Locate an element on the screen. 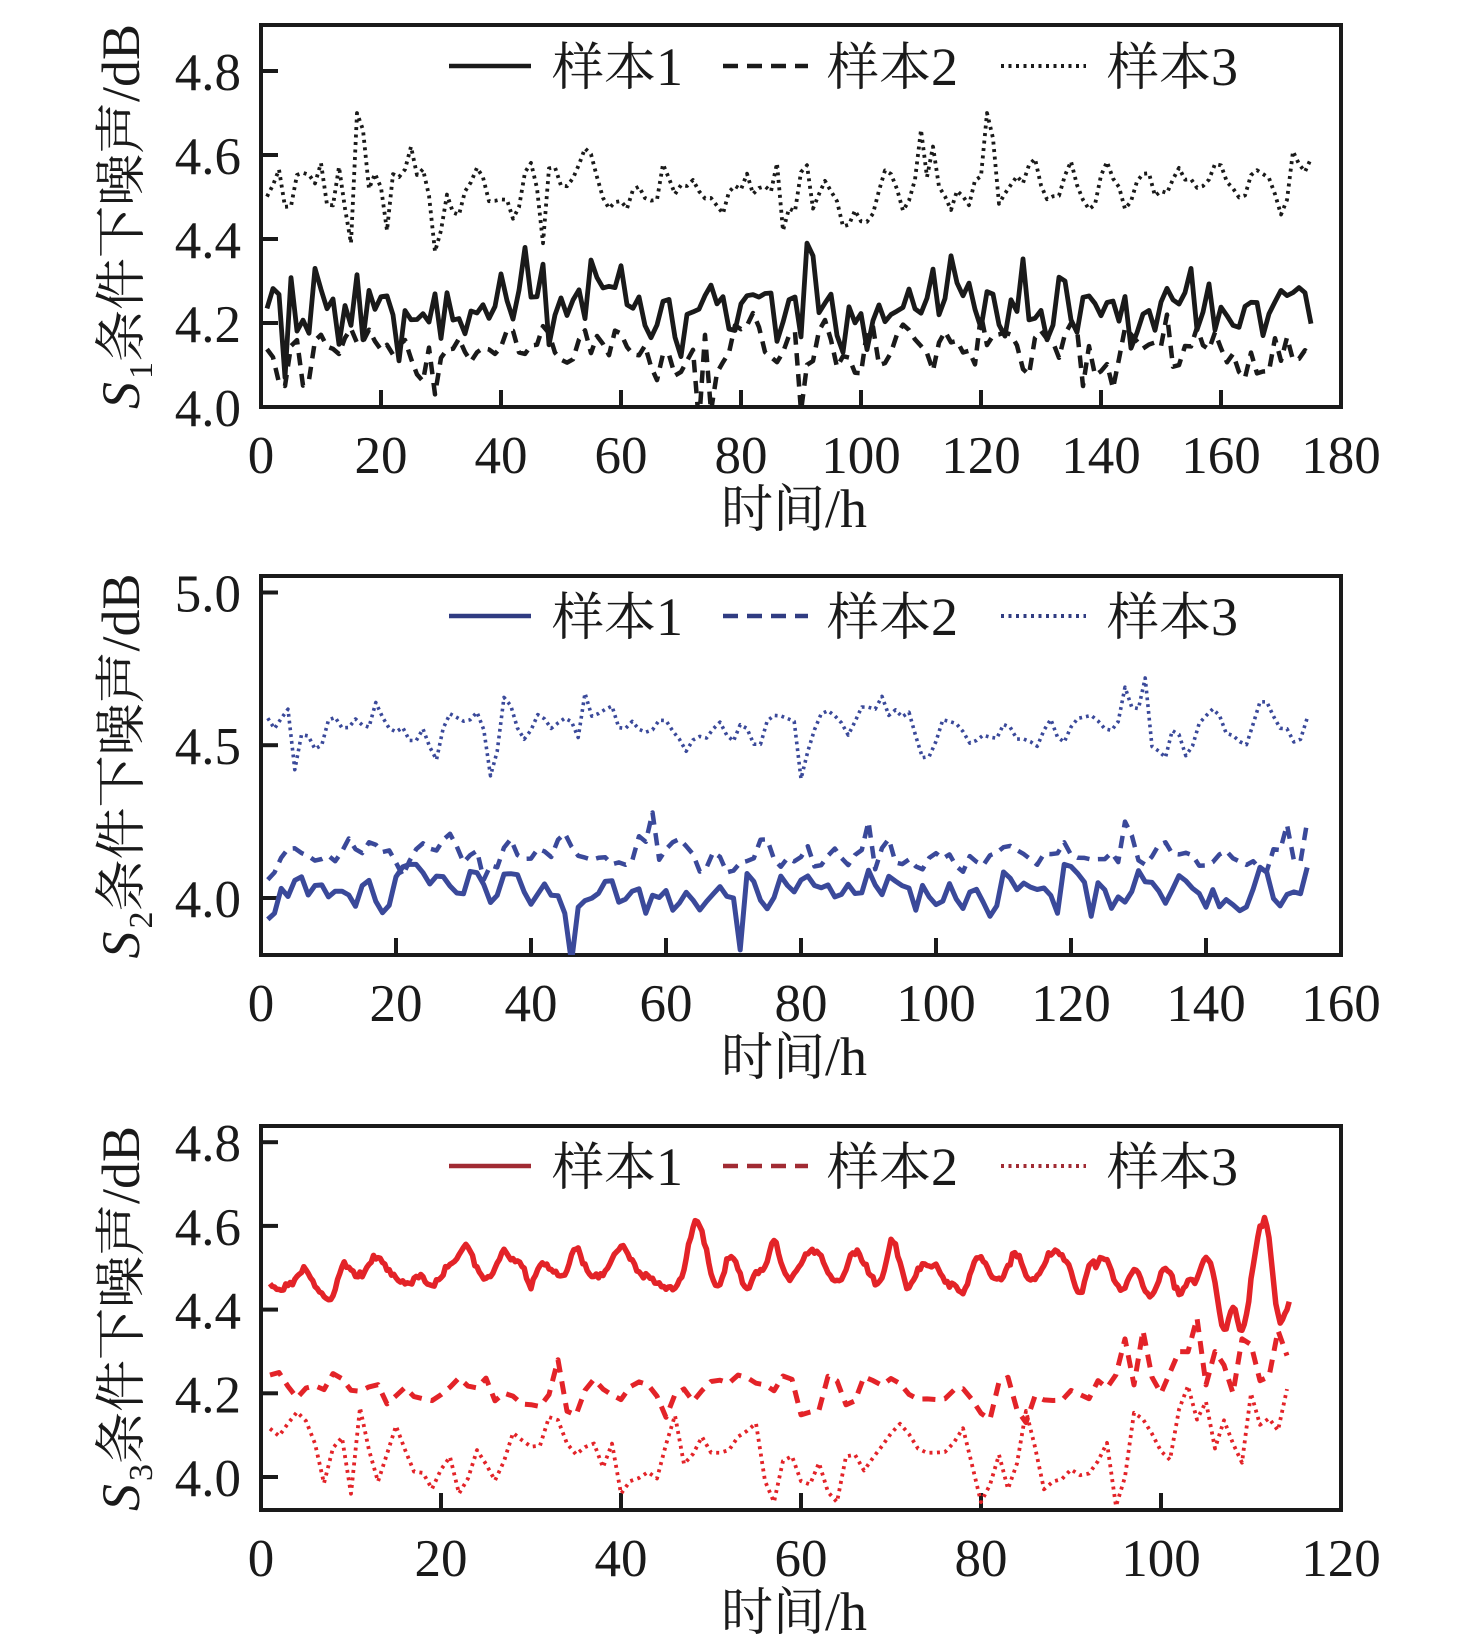 This screenshot has height=1652, width=1476. svg-text: 180 is located at coordinates (1341, 456).